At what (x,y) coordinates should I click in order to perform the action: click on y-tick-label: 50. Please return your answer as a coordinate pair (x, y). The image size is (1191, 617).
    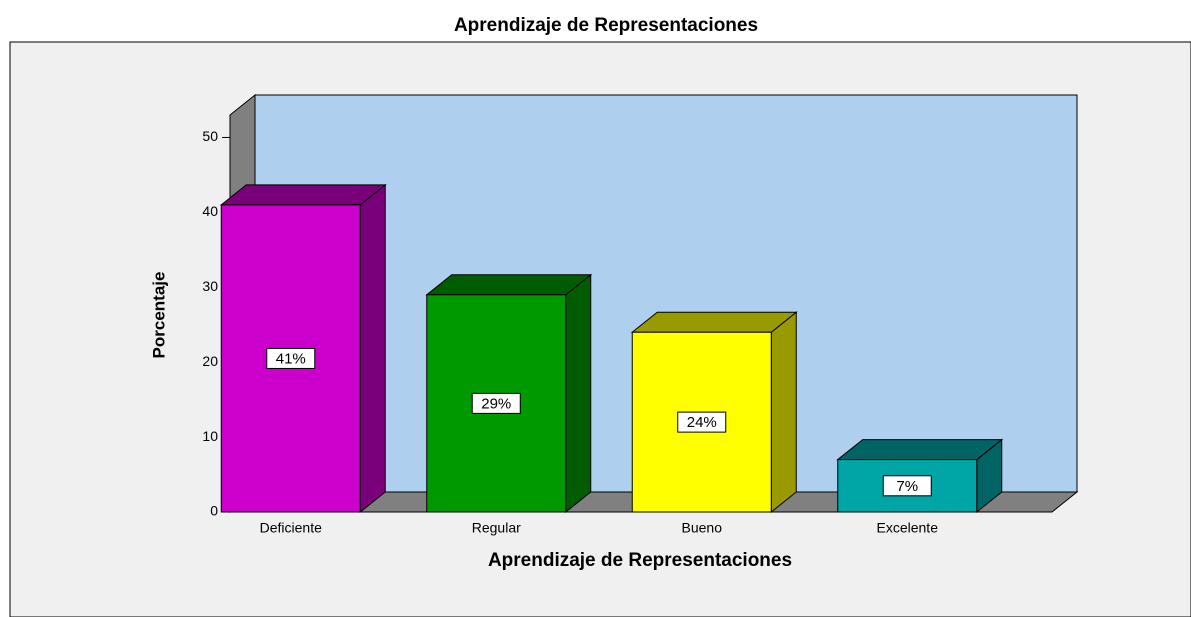
    Looking at the image, I should click on (210, 136).